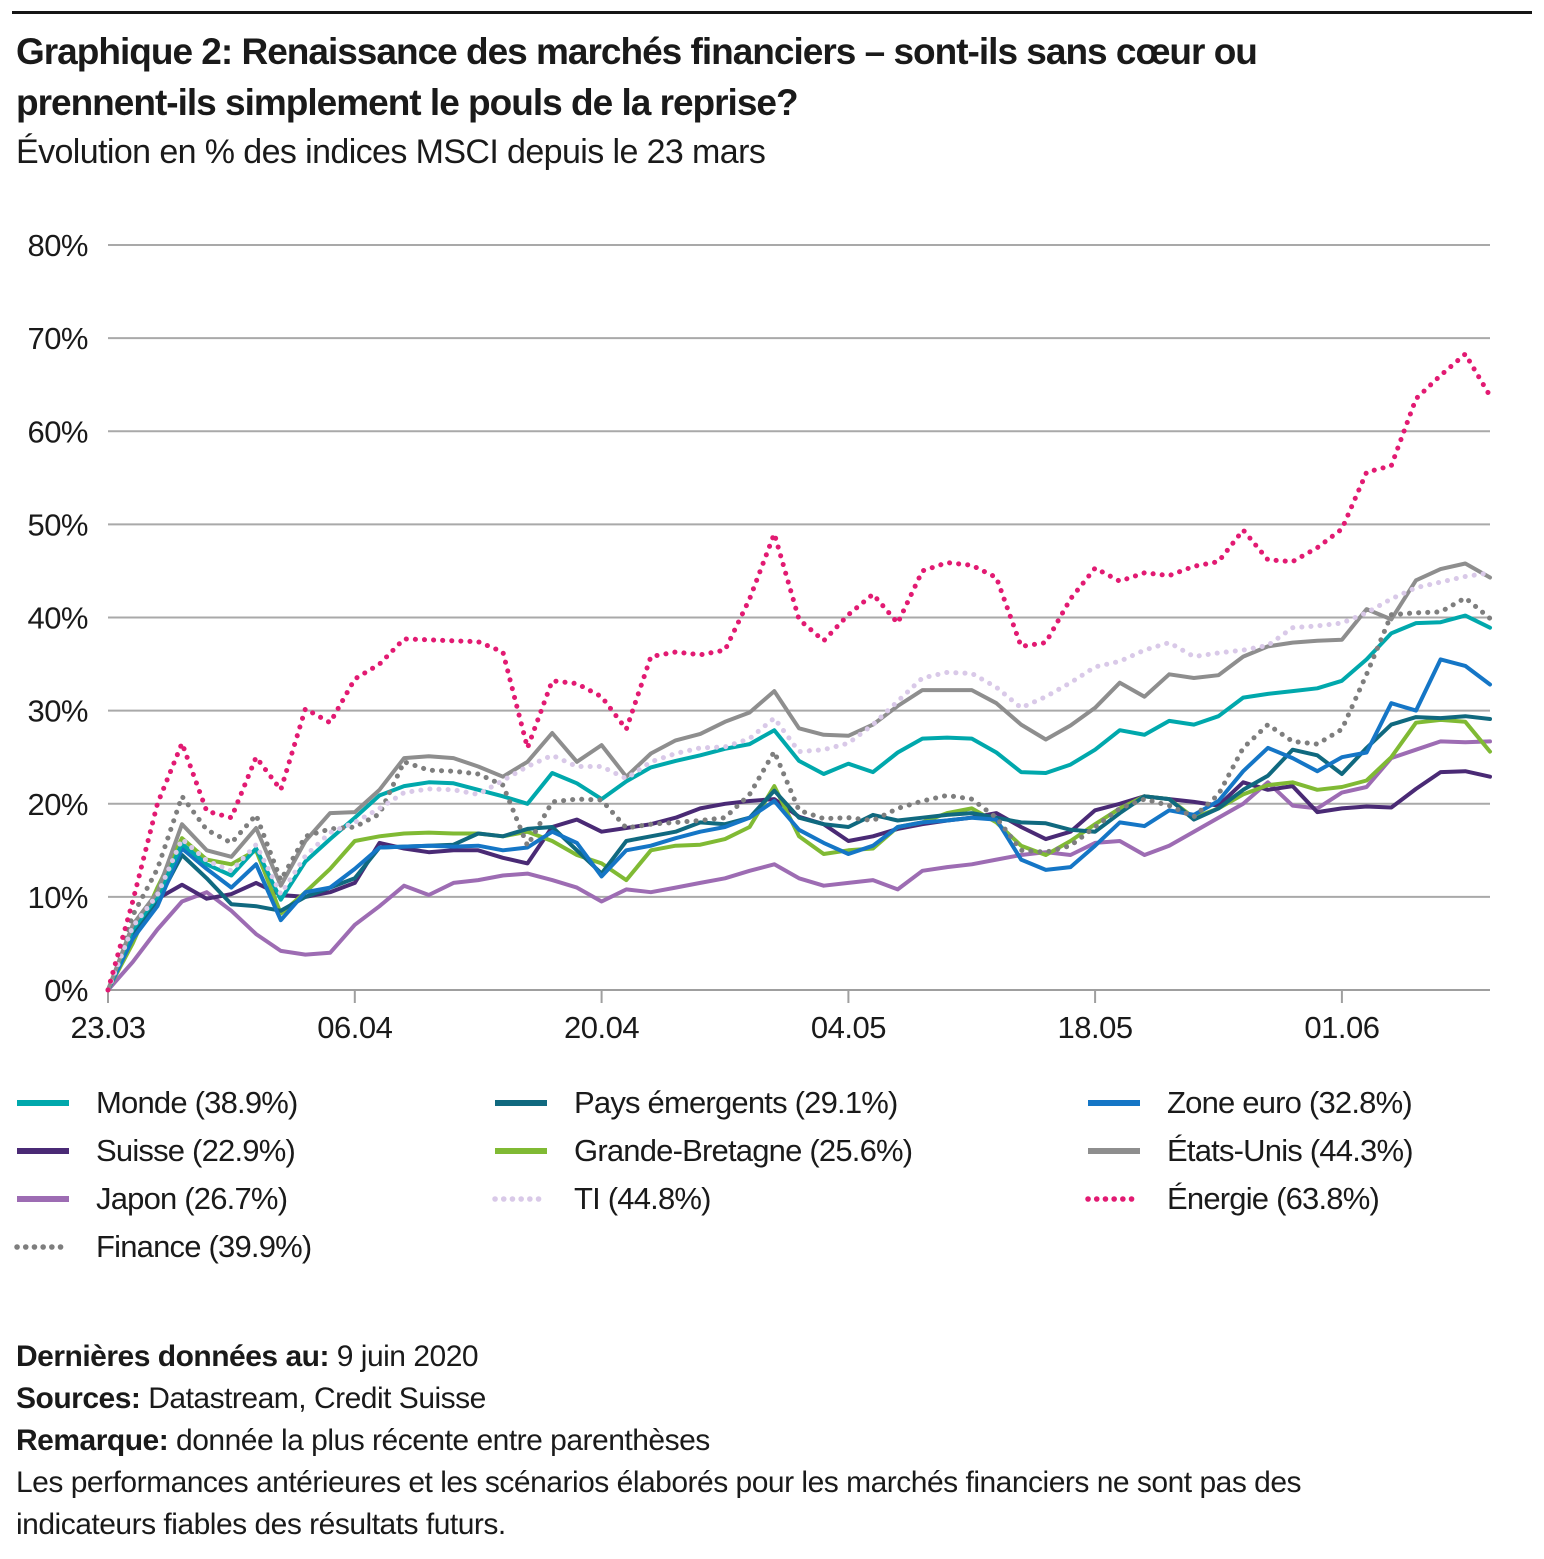 This screenshot has width=1544, height=1559. I want to click on y-axis-tick-label: 70%, so click(57, 338).